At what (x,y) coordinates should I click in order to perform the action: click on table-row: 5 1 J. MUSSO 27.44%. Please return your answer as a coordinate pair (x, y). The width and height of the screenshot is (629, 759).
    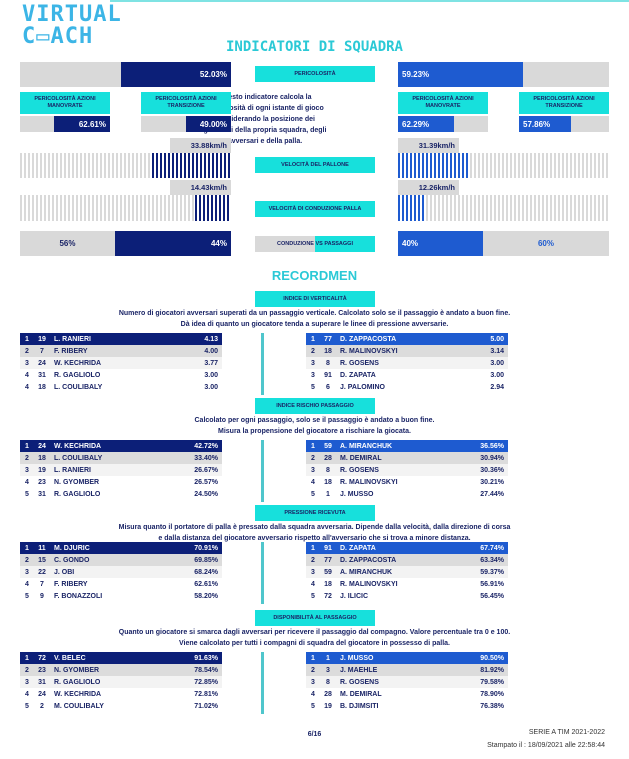
    Looking at the image, I should click on (407, 494).